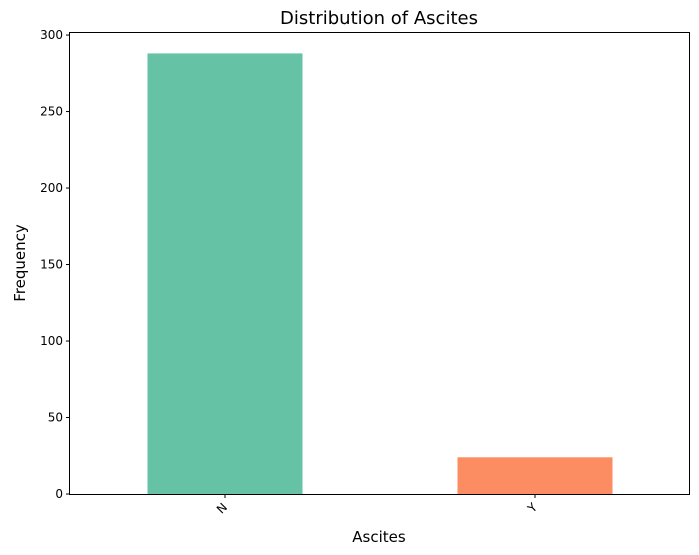 The height and width of the screenshot is (555, 699). What do you see at coordinates (51, 341) in the screenshot?
I see `y-tick-label: 100` at bounding box center [51, 341].